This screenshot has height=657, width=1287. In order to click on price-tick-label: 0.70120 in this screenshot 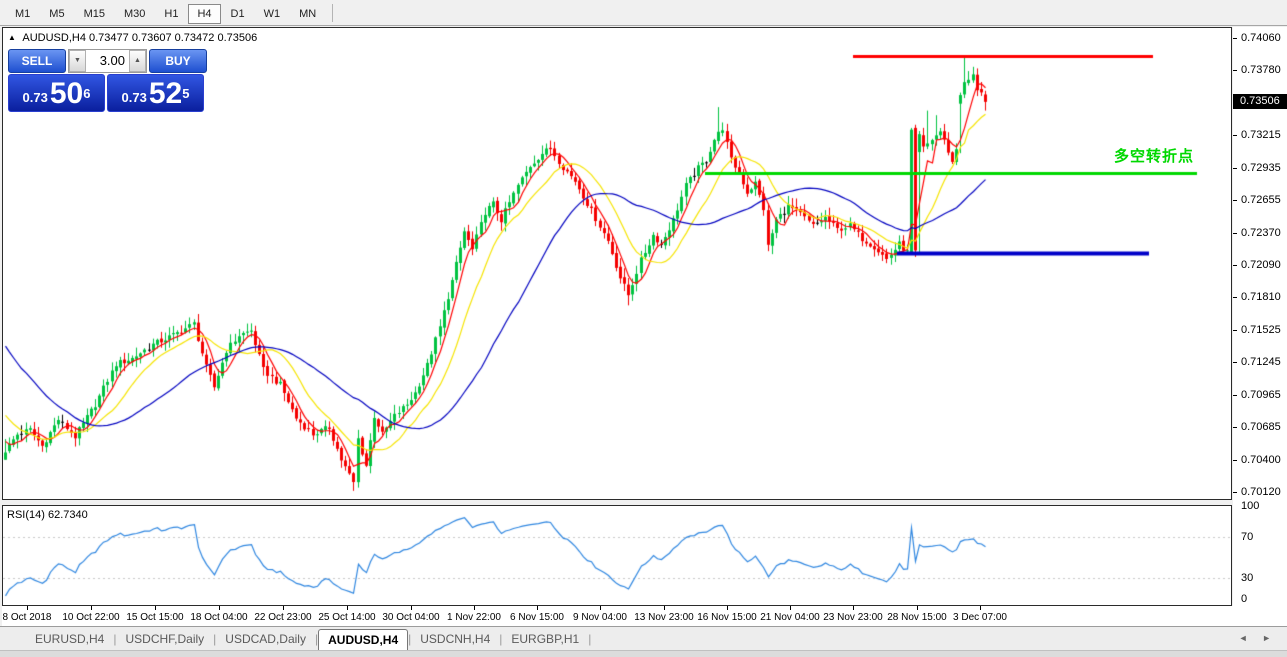, I will do `click(1261, 492)`.